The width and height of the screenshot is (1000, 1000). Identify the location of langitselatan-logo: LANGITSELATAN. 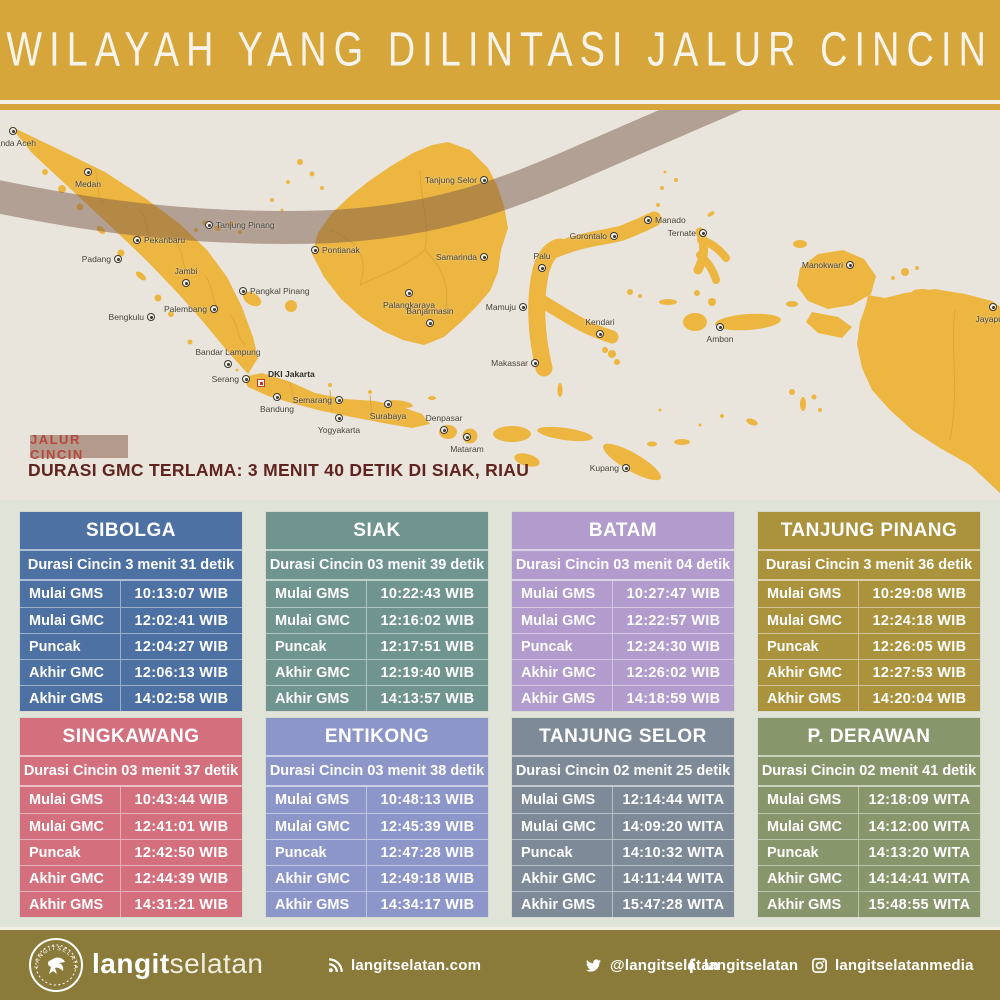
(54, 965).